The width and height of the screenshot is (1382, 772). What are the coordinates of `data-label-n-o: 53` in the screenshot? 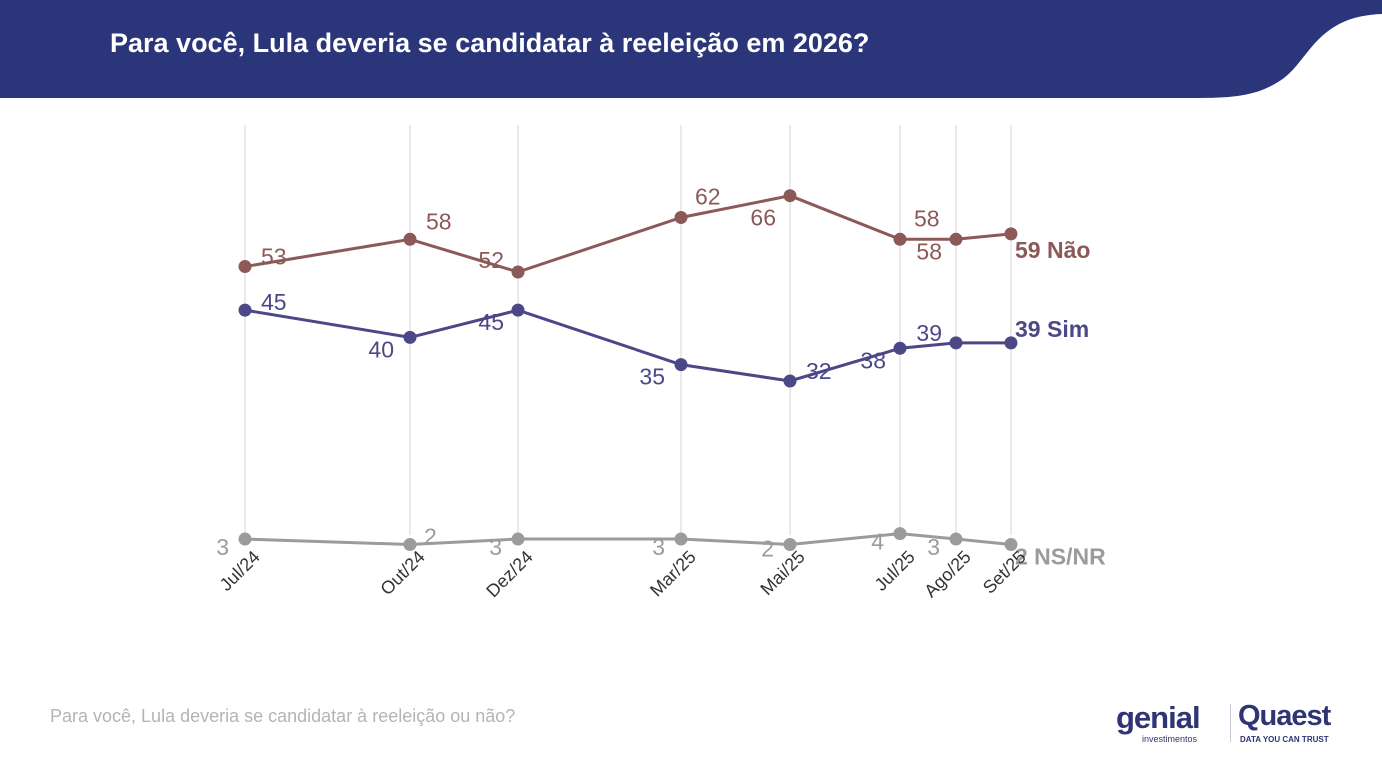 It's located at (274, 257).